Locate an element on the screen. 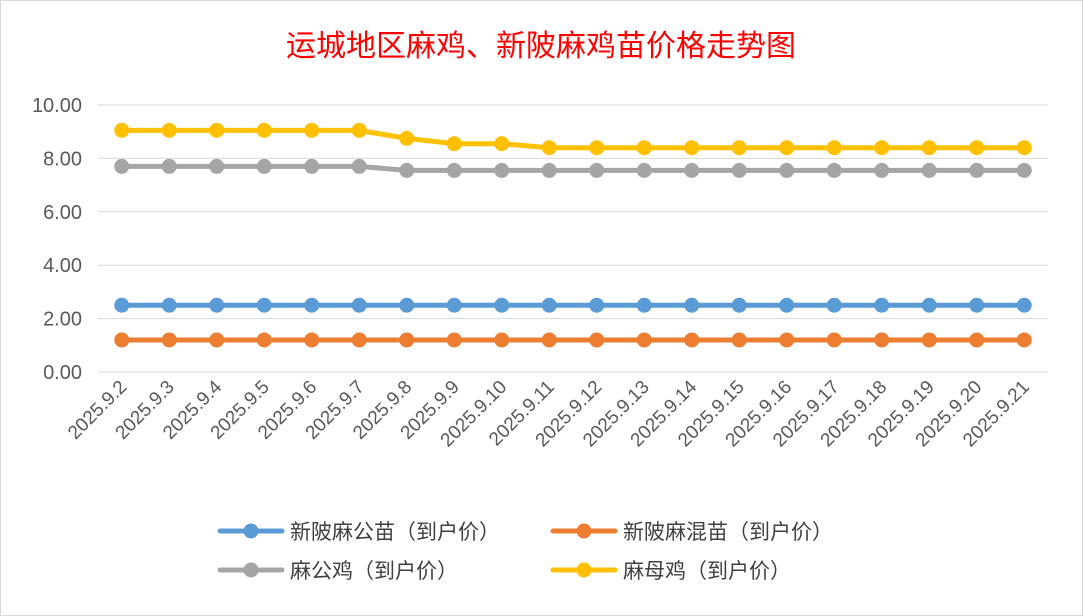 This screenshot has width=1083, height=616. legend-label: 新陂麻混苗（到户价） is located at coordinates (728, 532).